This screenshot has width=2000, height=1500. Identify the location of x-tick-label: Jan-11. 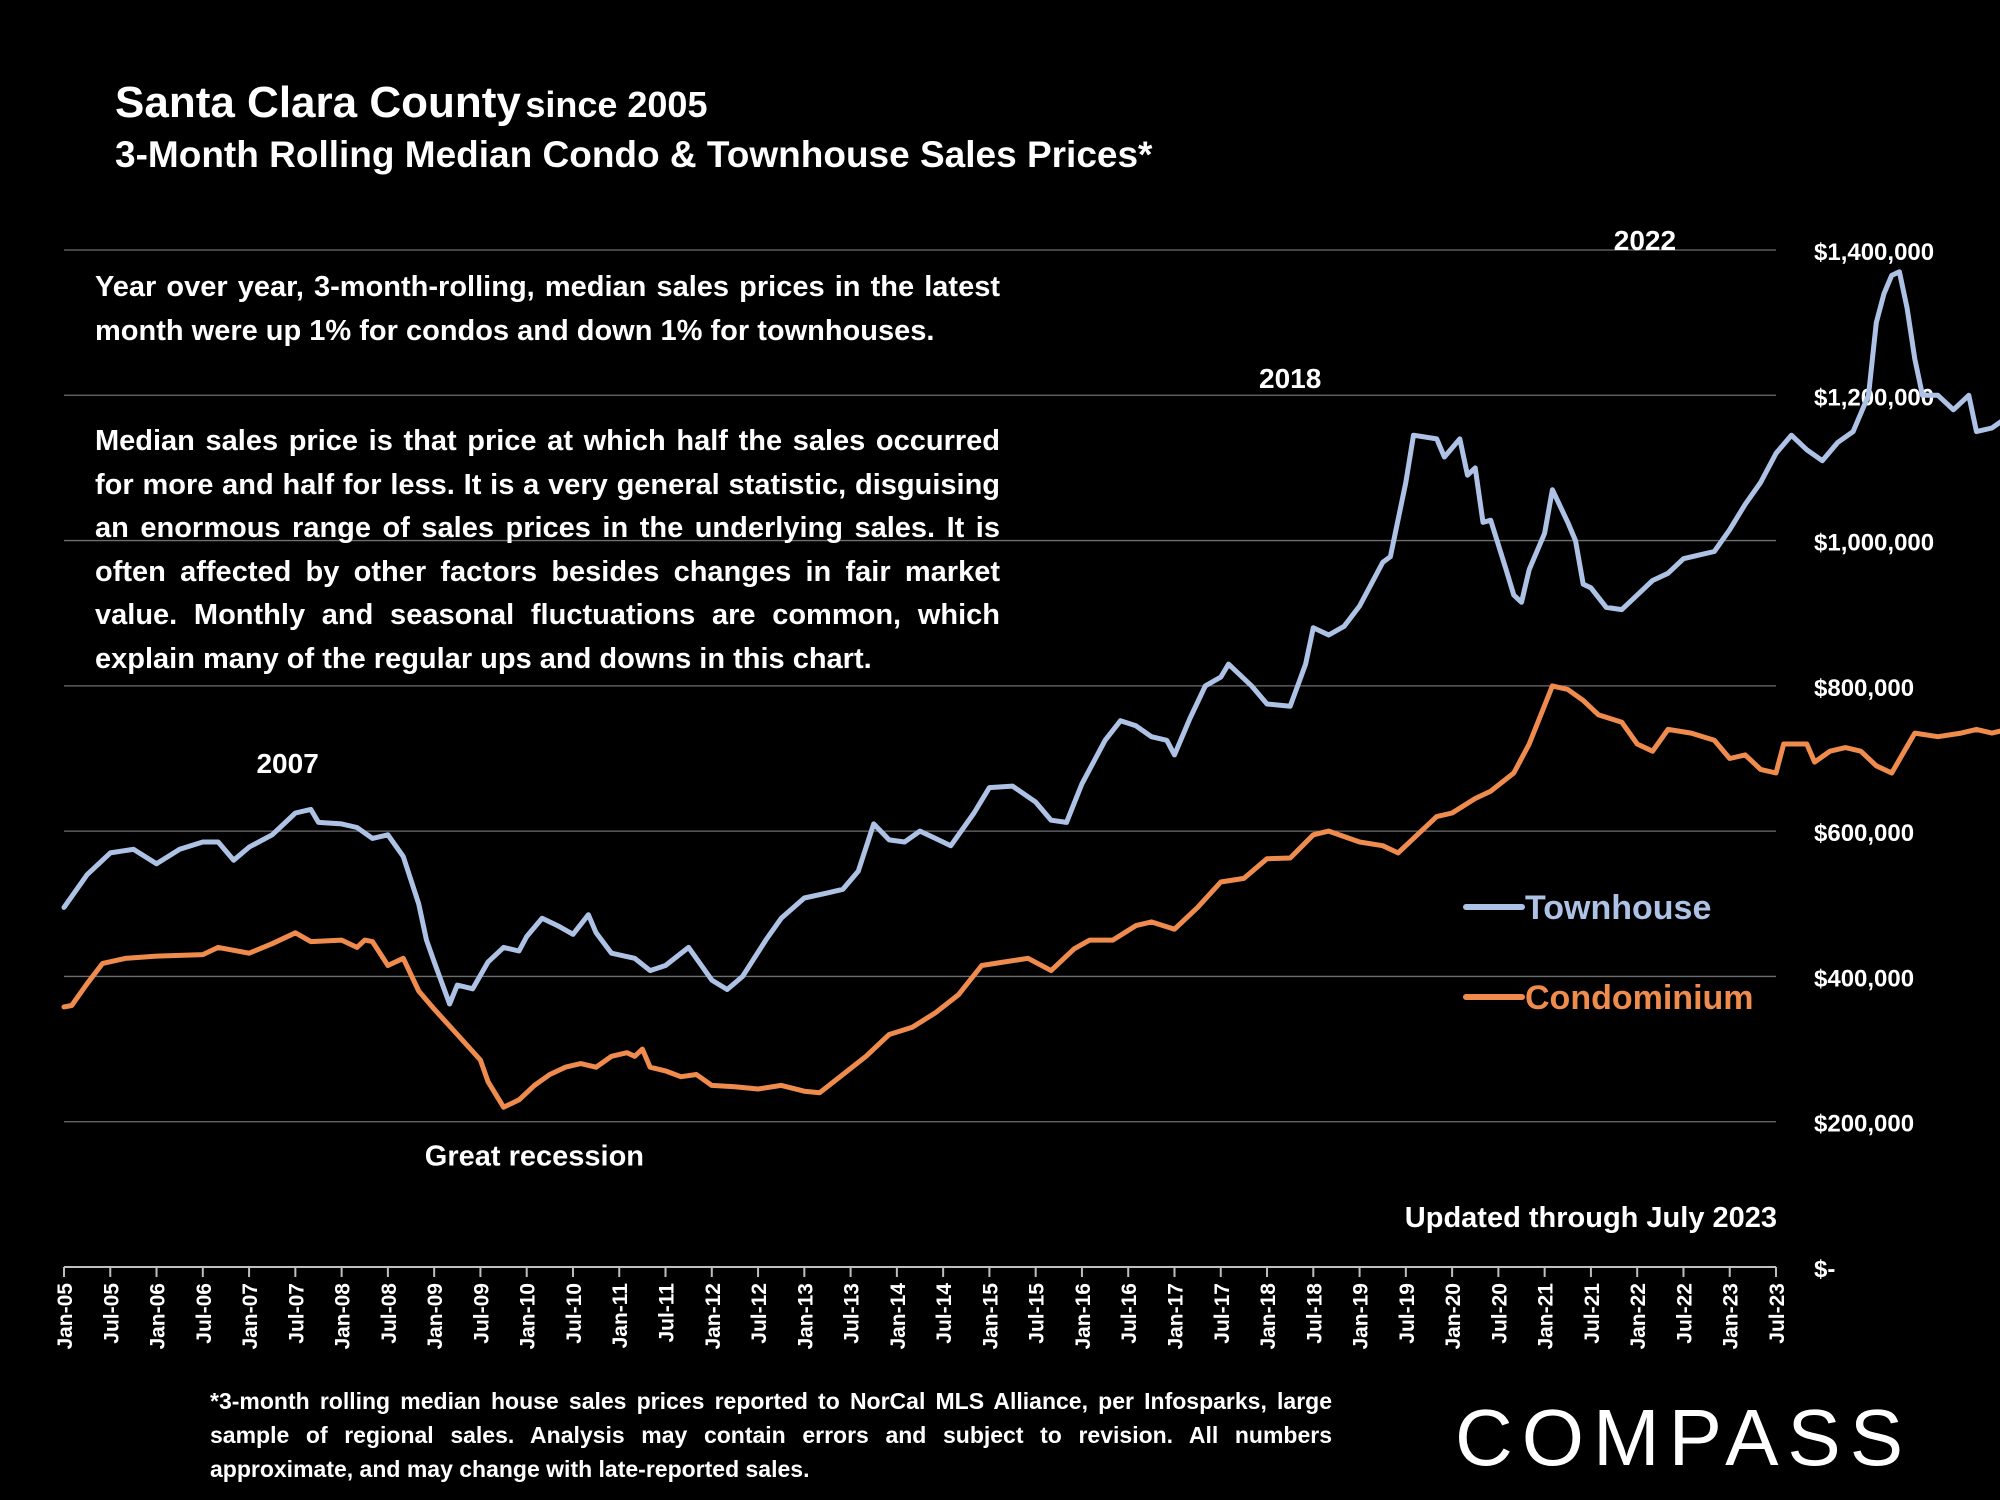
(620, 1316).